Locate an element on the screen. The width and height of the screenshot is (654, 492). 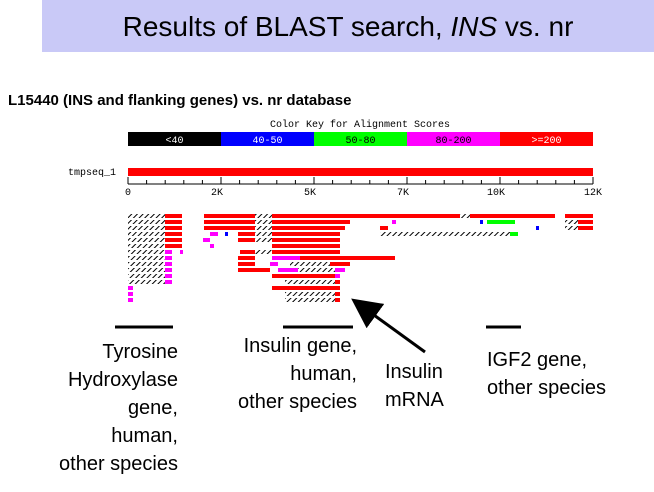
annotation-line: Insulin gene, is located at coordinates (300, 346).